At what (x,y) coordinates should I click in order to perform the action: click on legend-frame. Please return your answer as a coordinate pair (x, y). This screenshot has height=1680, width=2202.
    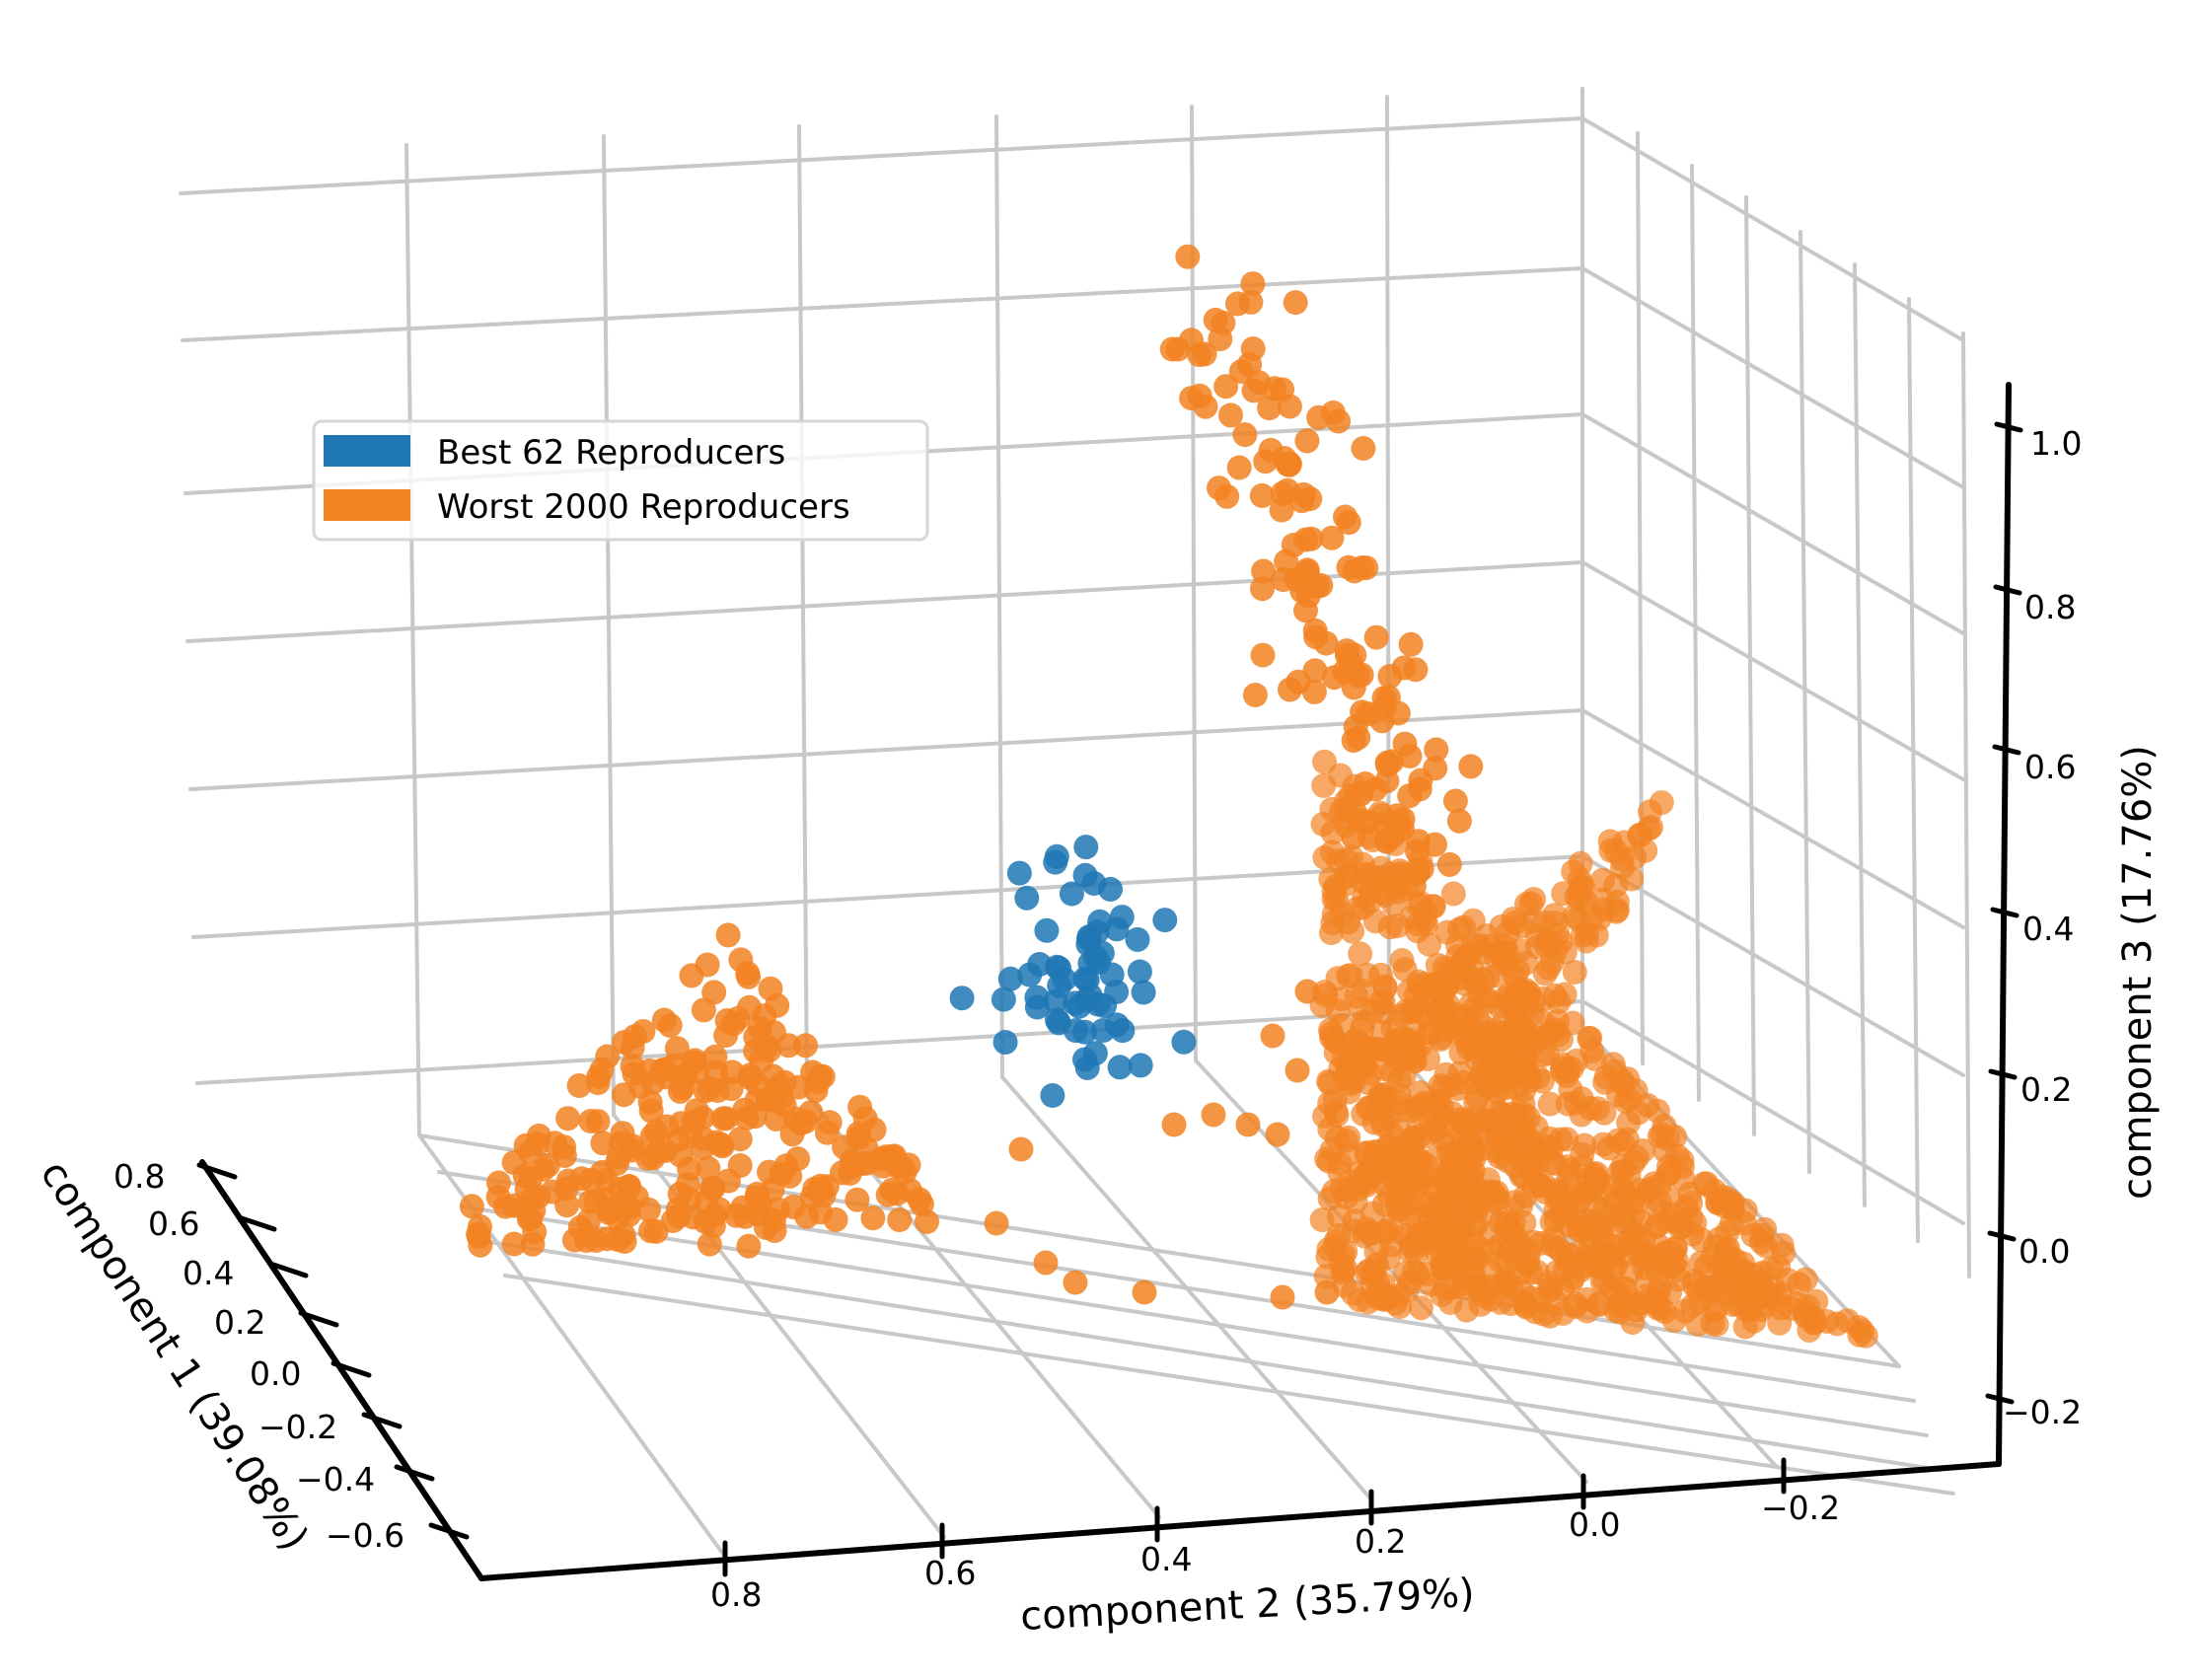
    Looking at the image, I should click on (621, 480).